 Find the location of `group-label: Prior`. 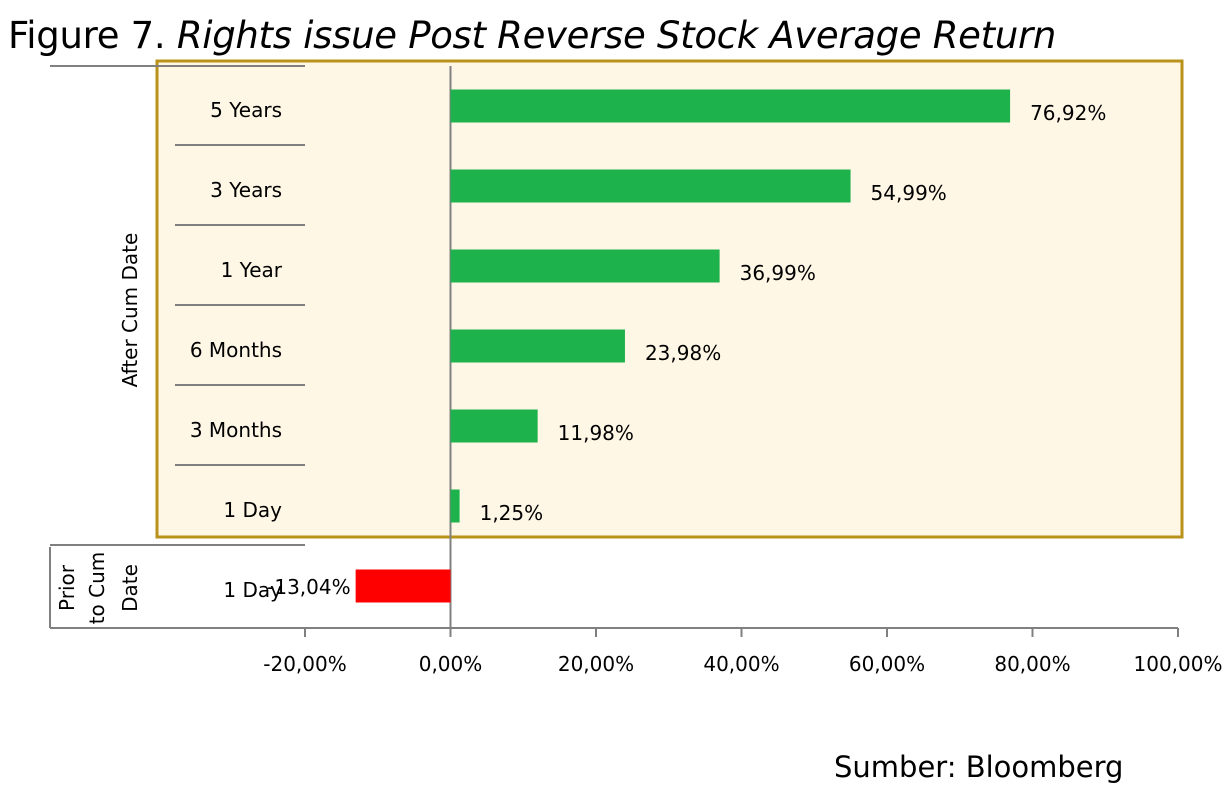

group-label: Prior is located at coordinates (67, 587).